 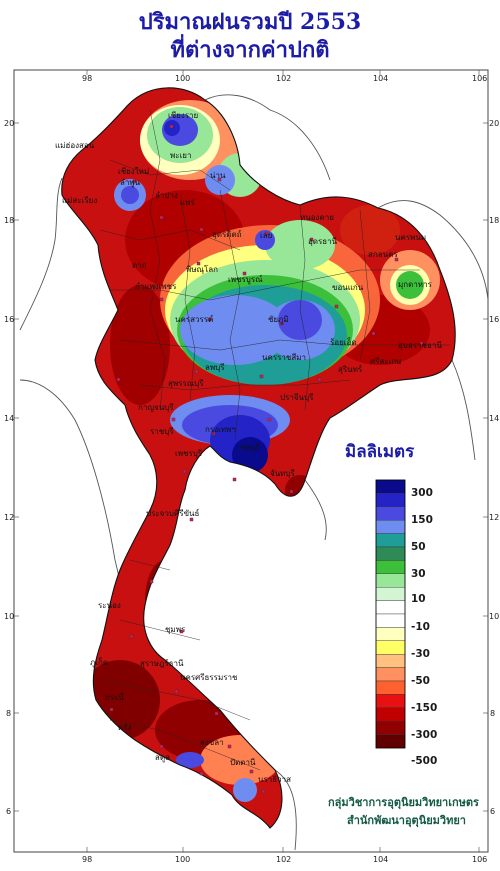 I want to click on place-label: มุกดาหาร, so click(x=415, y=284).